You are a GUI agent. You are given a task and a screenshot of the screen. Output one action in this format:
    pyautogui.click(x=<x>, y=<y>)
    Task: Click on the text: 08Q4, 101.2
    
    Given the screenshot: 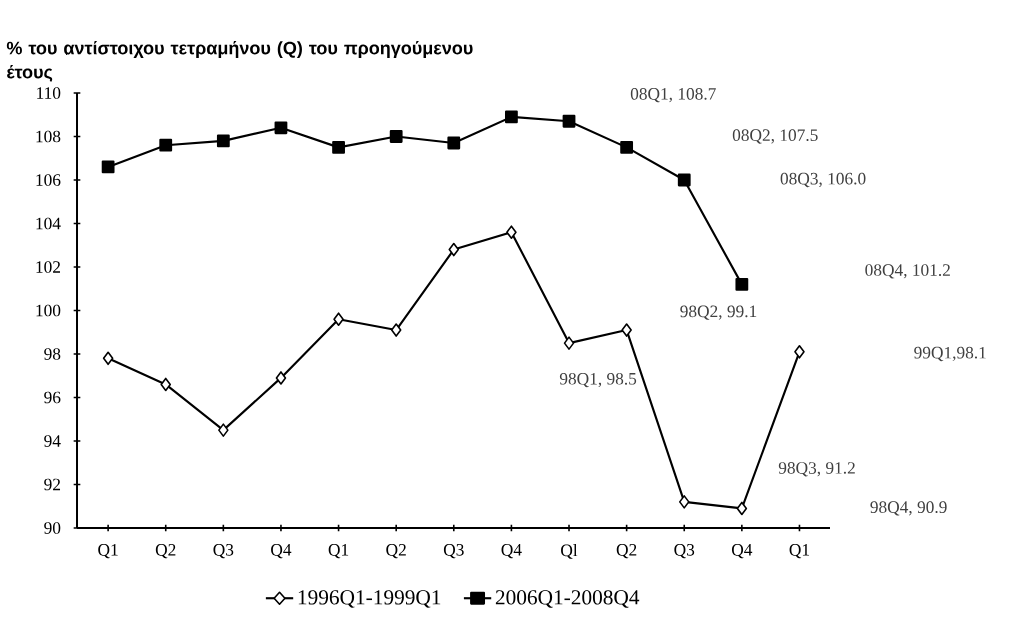 What is the action you would take?
    pyautogui.click(x=907, y=271)
    